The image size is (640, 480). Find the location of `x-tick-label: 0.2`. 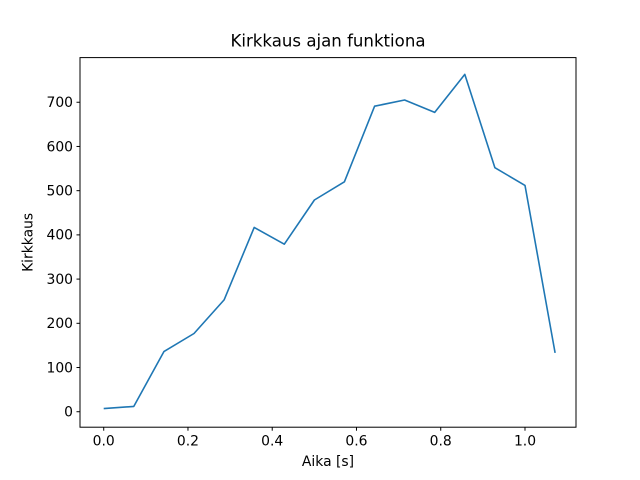

x-tick-label: 0.2 is located at coordinates (188, 442).